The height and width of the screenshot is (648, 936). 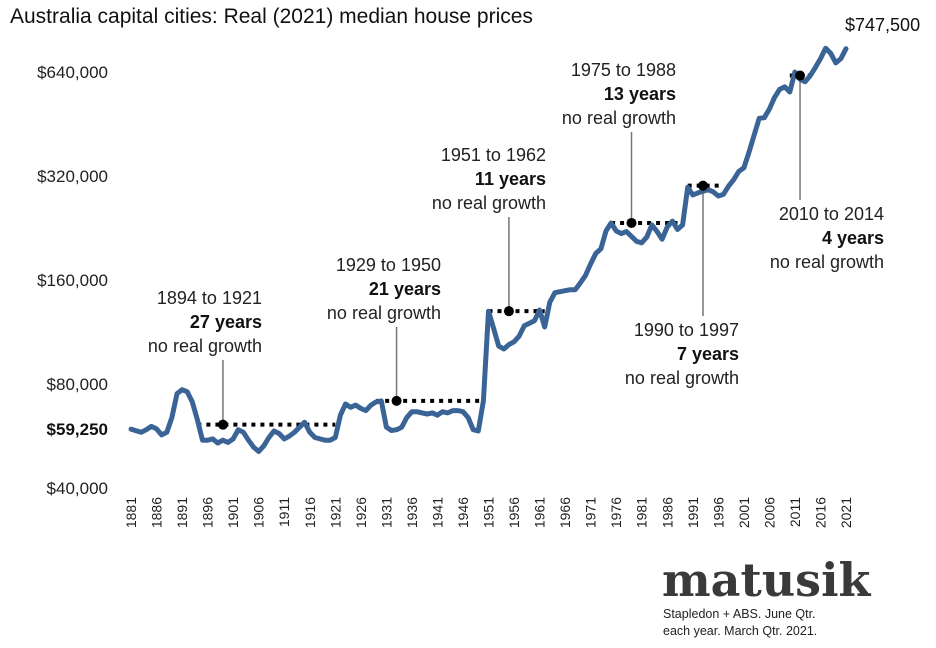 I want to click on x-tick-label: 1921, so click(x=335, y=512).